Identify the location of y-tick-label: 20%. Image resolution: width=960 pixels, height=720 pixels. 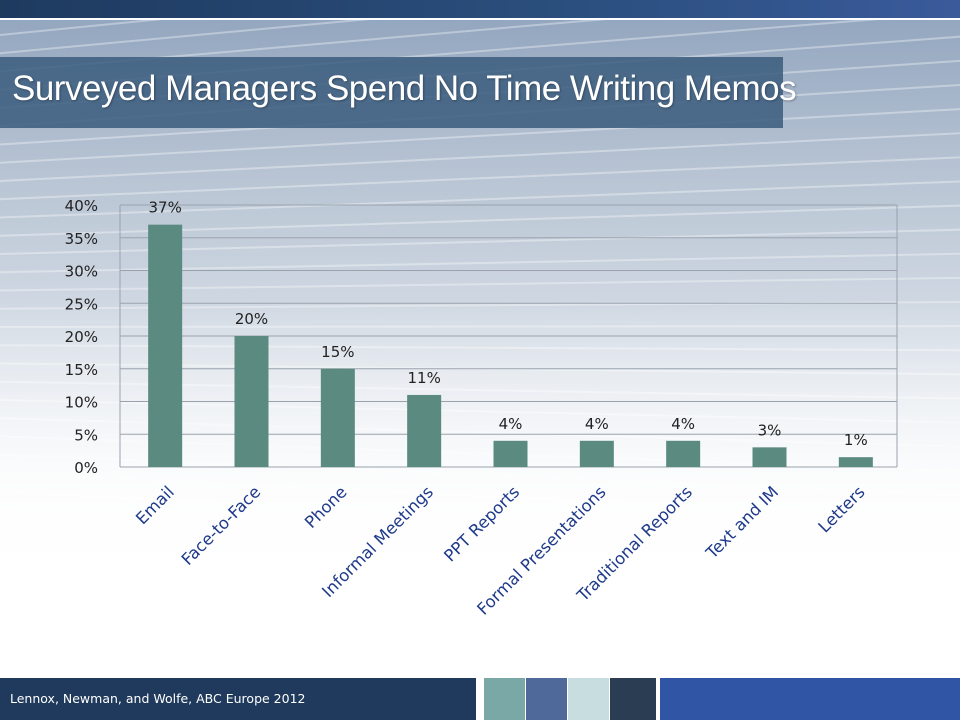
(81, 337).